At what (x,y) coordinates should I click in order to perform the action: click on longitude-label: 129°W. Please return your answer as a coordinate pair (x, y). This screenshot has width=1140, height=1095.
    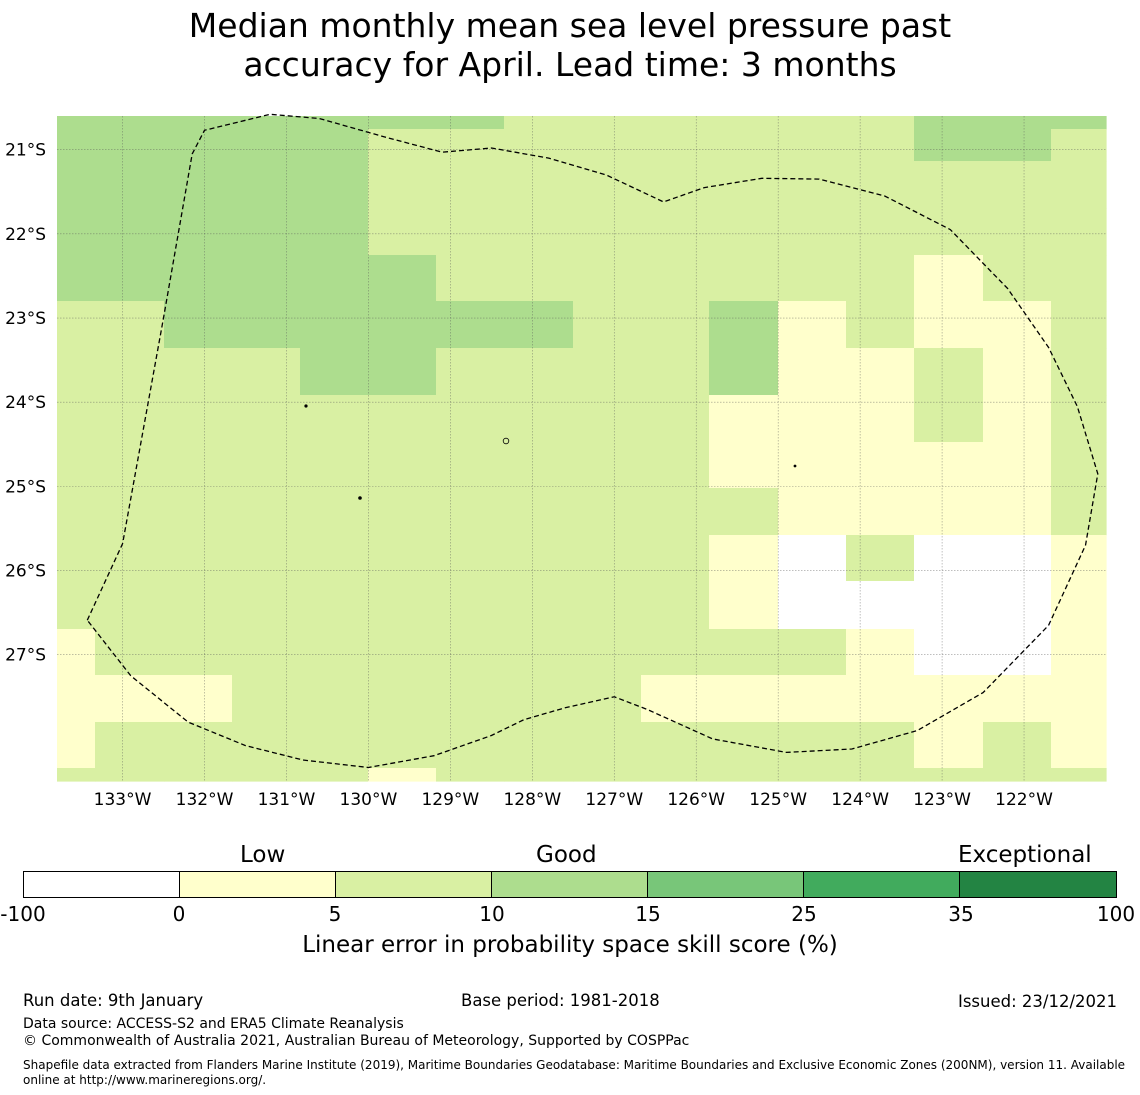
    Looking at the image, I should click on (450, 800).